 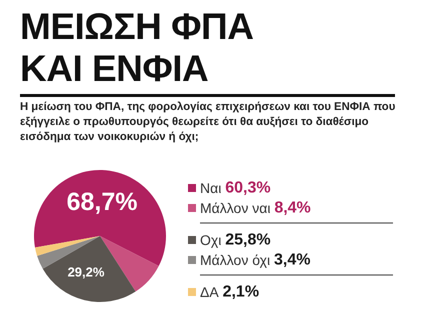 I want to click on data-label: 60,3%, so click(x=248, y=188).